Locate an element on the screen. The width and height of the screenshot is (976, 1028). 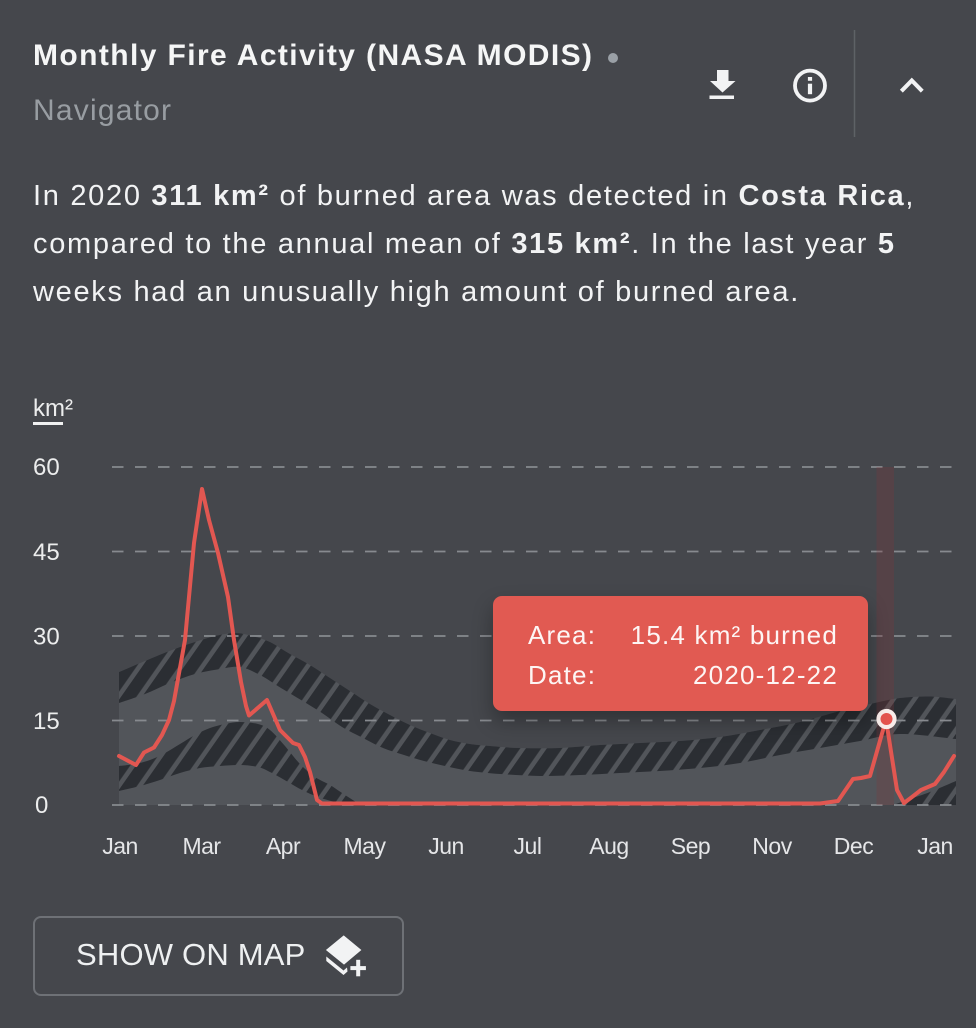
svg-text: Sep is located at coordinates (690, 846).